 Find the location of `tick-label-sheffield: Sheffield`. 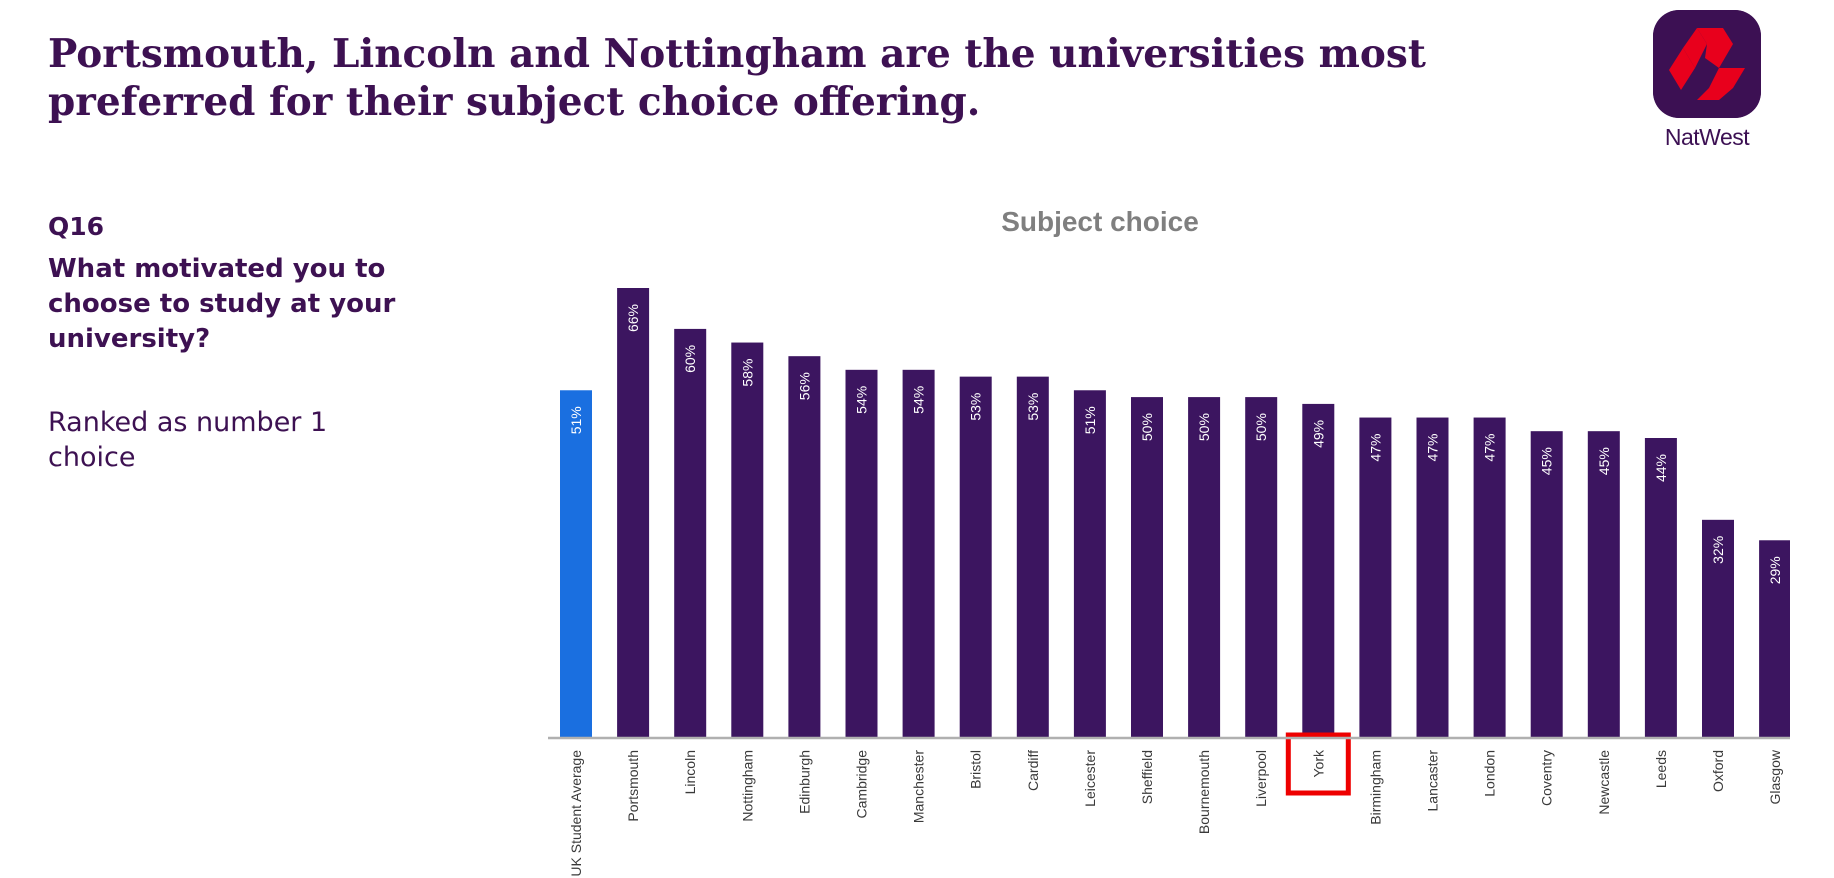

tick-label-sheffield: Sheffield is located at coordinates (1147, 777).